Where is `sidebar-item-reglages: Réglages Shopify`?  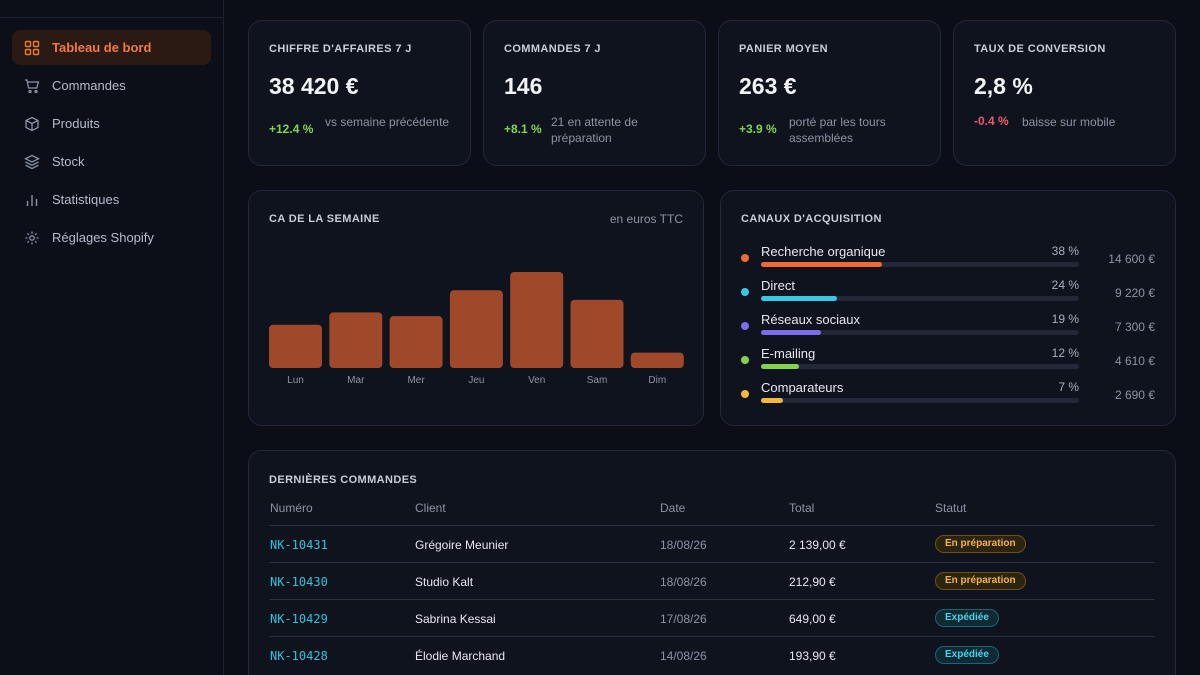 sidebar-item-reglages: Réglages Shopify is located at coordinates (111, 237).